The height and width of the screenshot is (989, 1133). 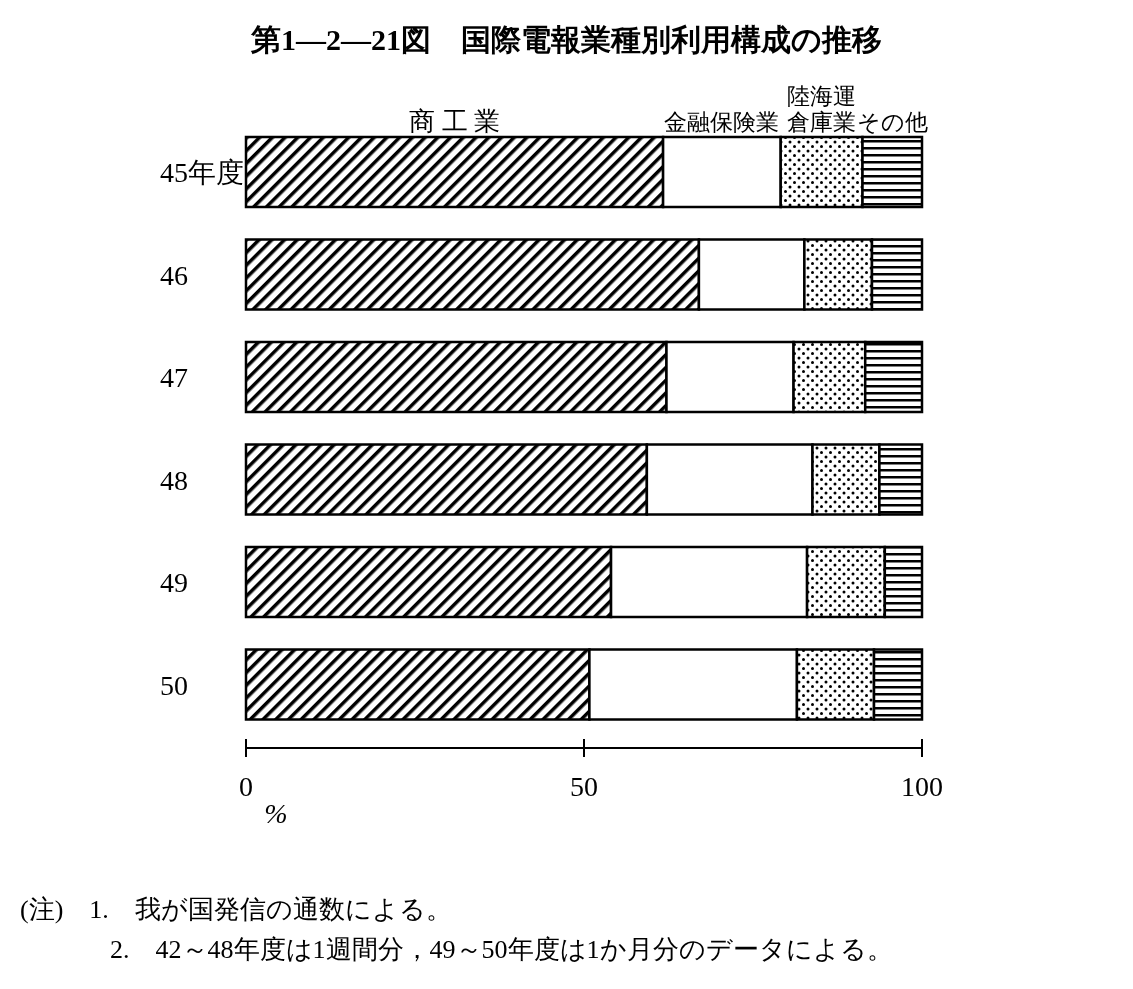 What do you see at coordinates (174, 275) in the screenshot?
I see `y-tick-label: 46` at bounding box center [174, 275].